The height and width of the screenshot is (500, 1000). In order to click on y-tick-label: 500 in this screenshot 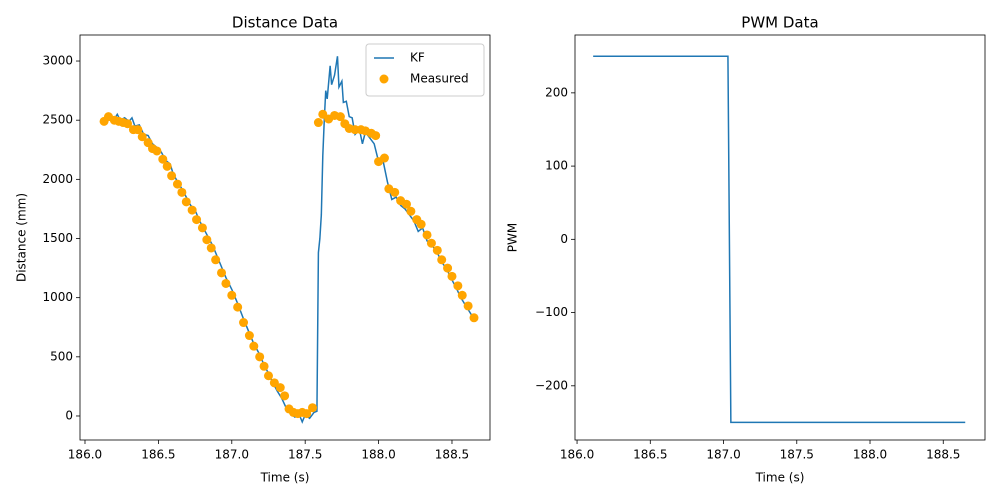, I will do `click(61, 356)`.